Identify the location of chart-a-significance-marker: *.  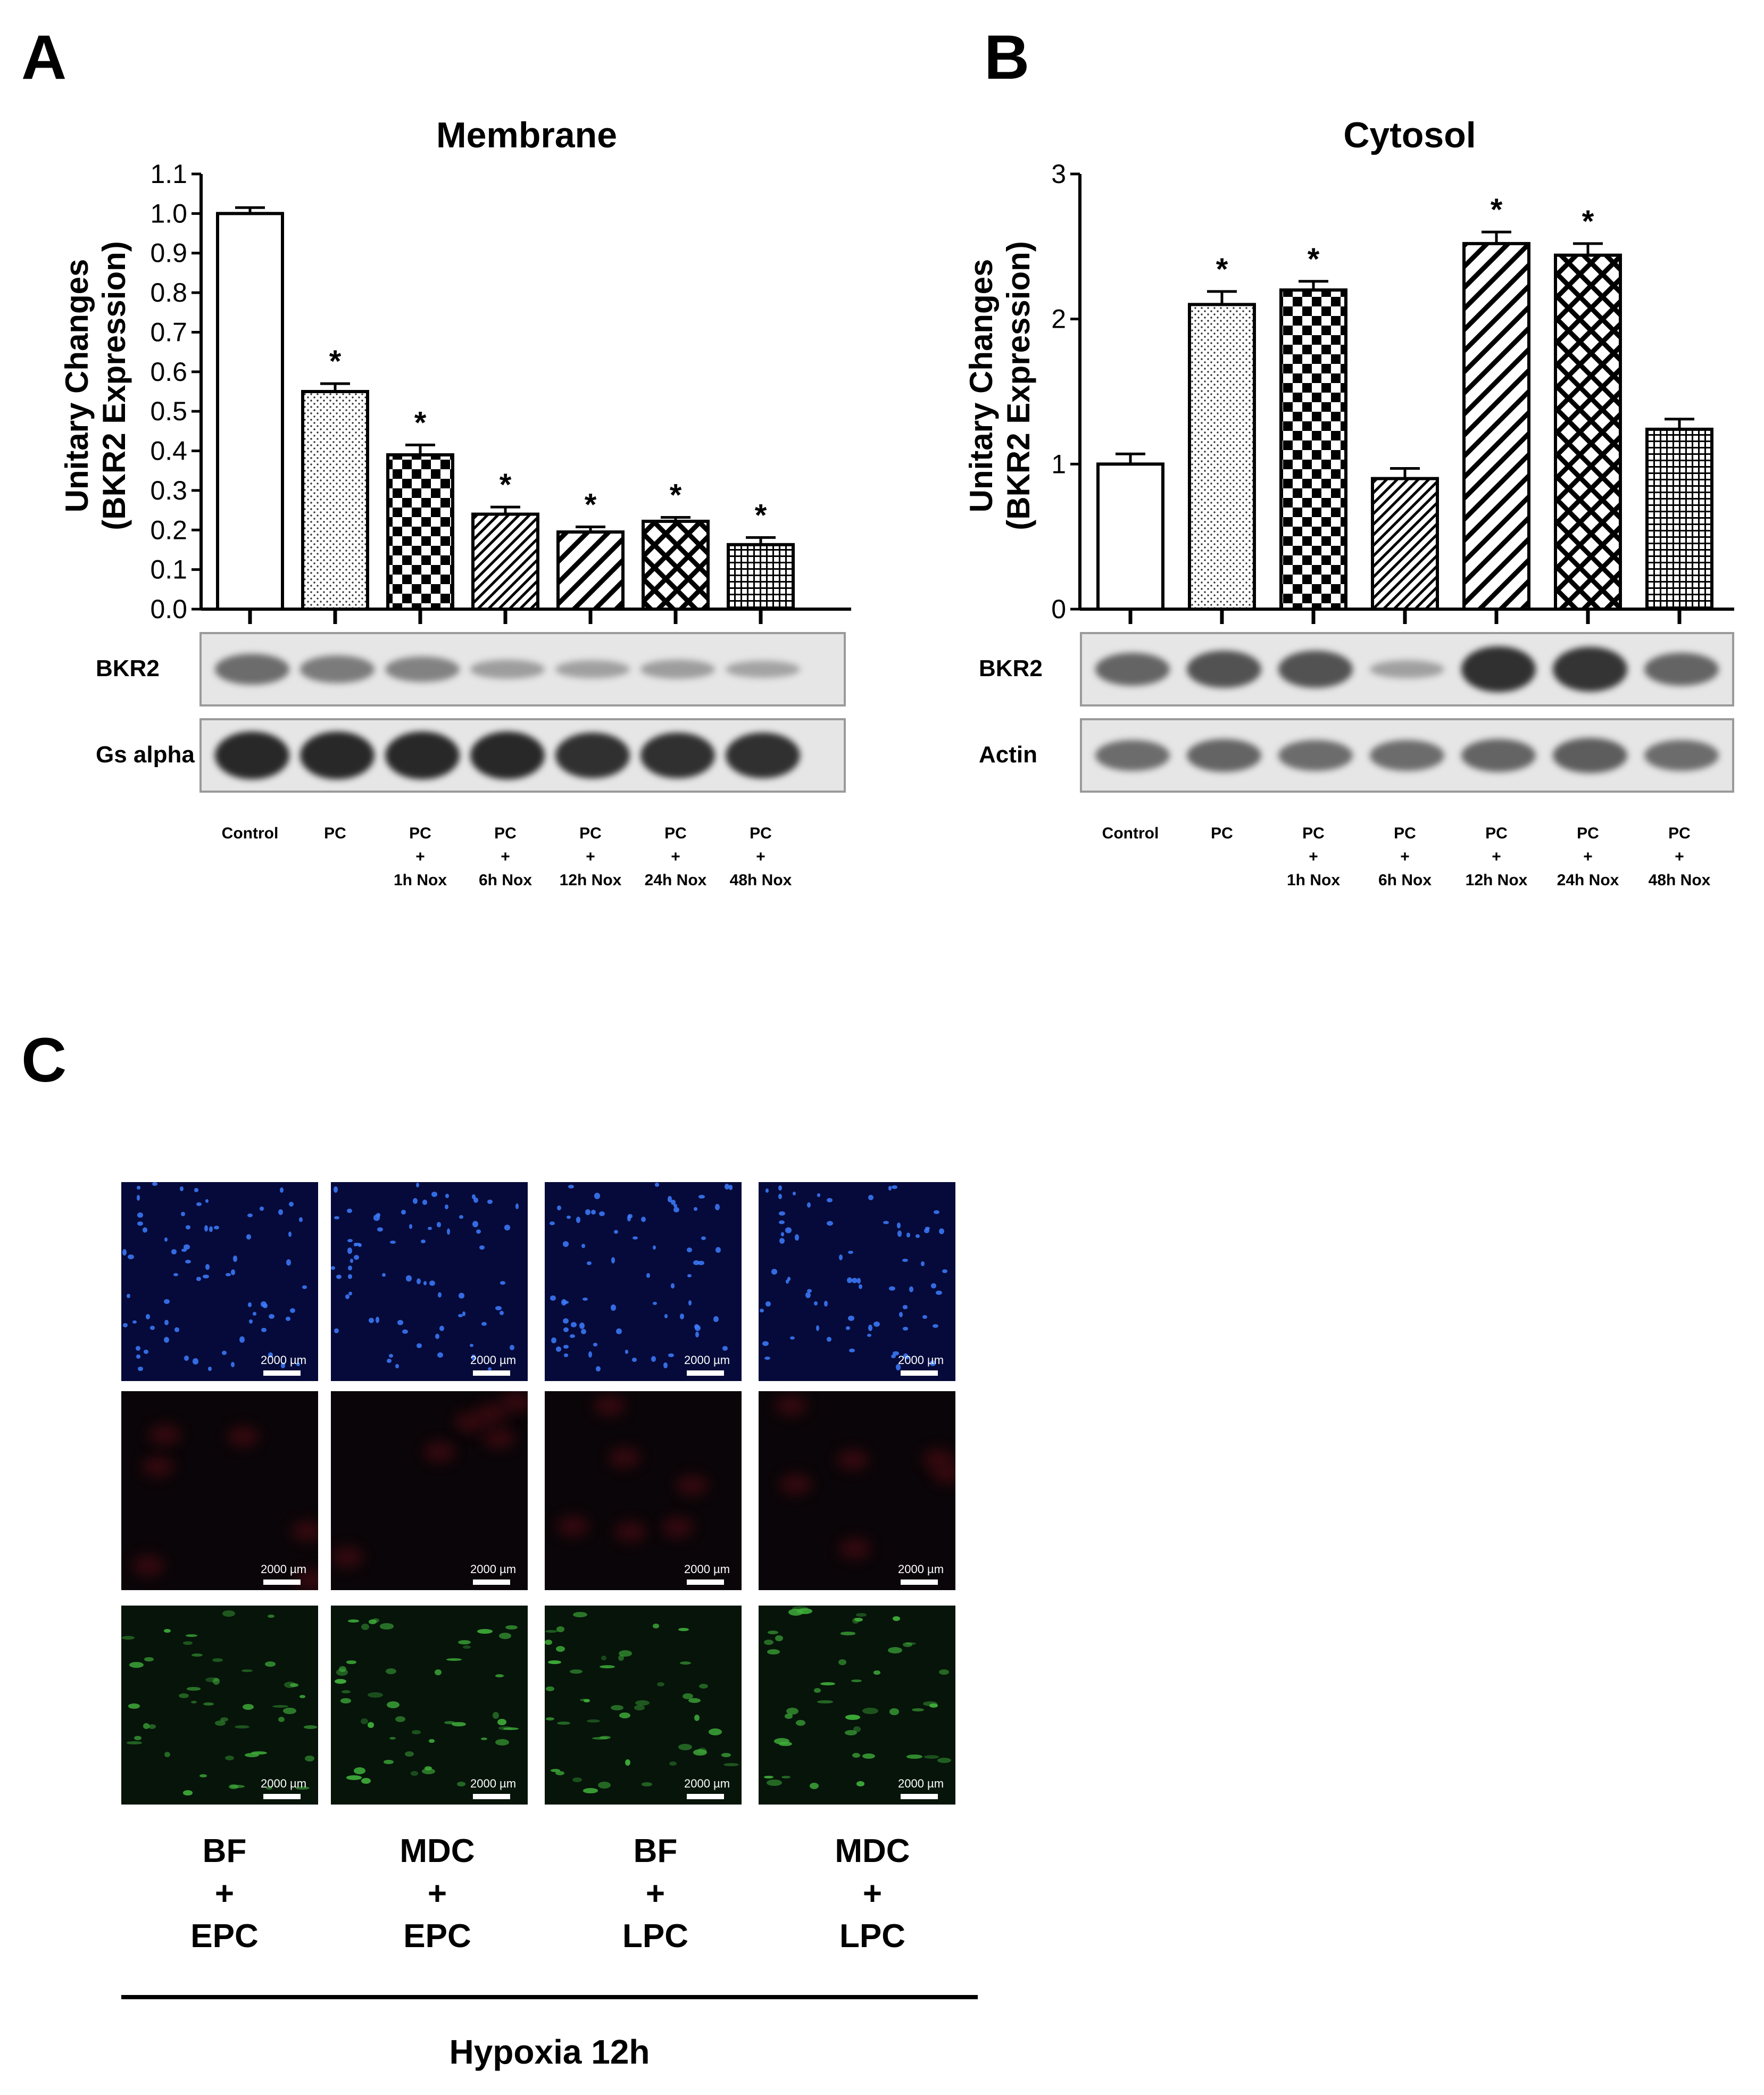
(335, 361).